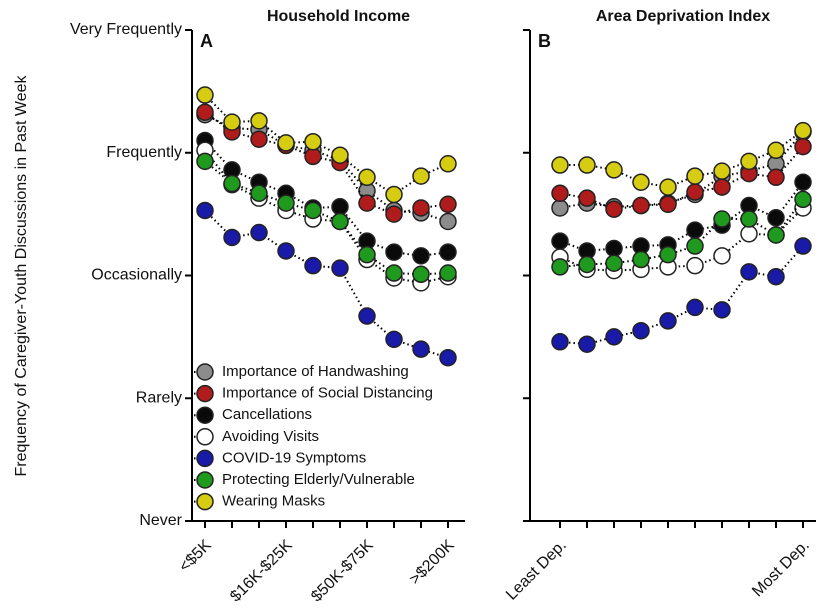 The height and width of the screenshot is (612, 820). What do you see at coordinates (338, 16) in the screenshot?
I see `chart-title: Household Income` at bounding box center [338, 16].